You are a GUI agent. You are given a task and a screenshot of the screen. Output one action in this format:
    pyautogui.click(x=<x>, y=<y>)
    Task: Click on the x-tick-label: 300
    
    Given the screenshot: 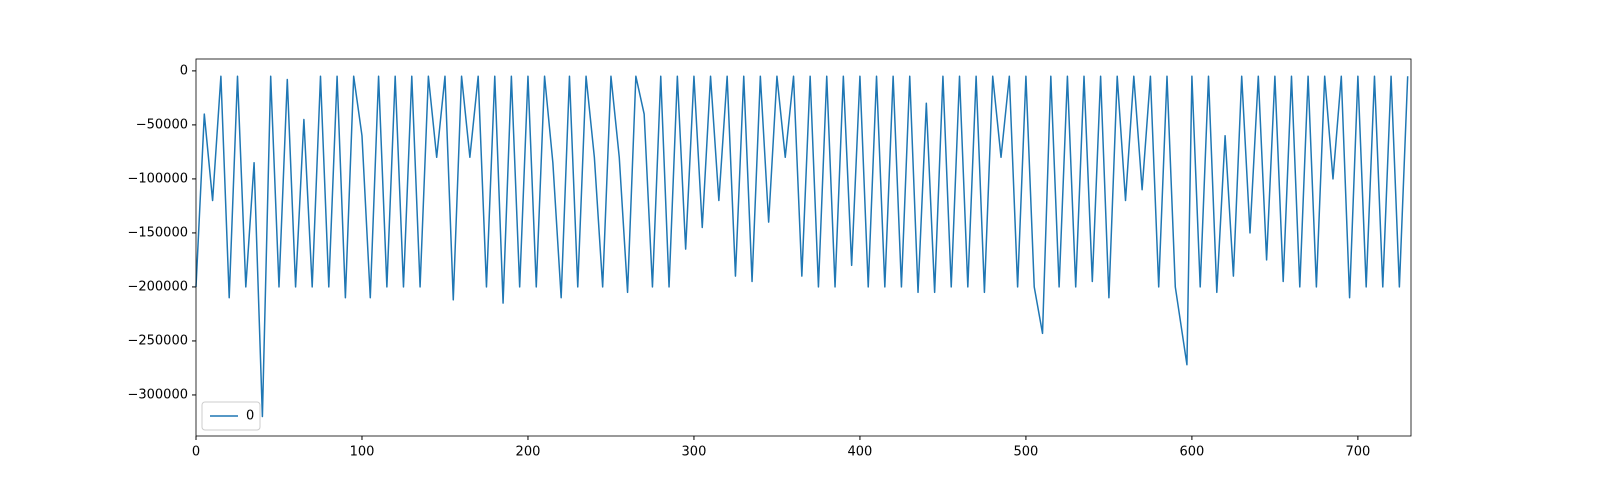 What is the action you would take?
    pyautogui.click(x=694, y=452)
    